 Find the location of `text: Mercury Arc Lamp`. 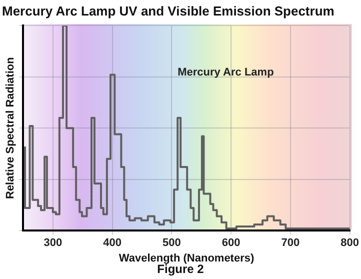

text: Mercury Arc Lamp is located at coordinates (226, 72).